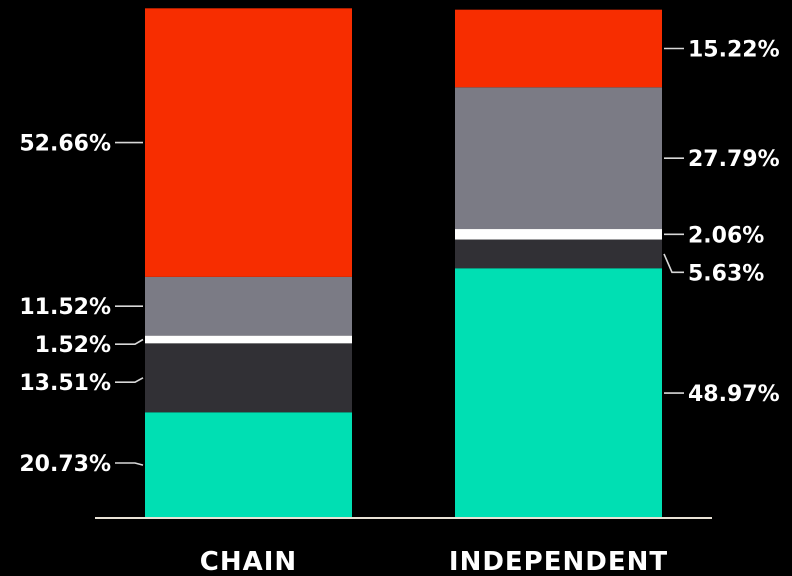 Image resolution: width=792 pixels, height=576 pixels. Describe the element at coordinates (65, 464) in the screenshot. I see `data-label-chain-0: 20.73%` at that location.